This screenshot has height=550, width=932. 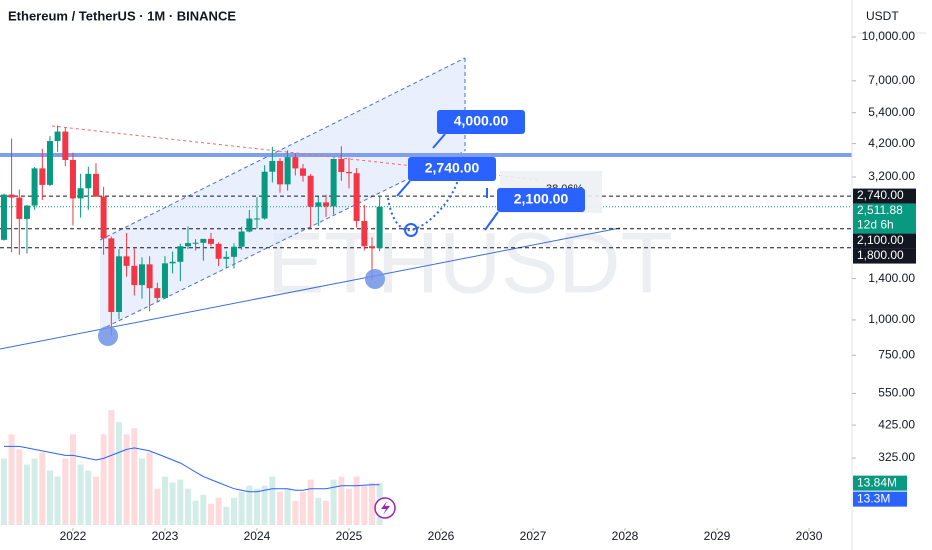 What do you see at coordinates (896, 393) in the screenshot?
I see `y-tick-label: 550.00` at bounding box center [896, 393].